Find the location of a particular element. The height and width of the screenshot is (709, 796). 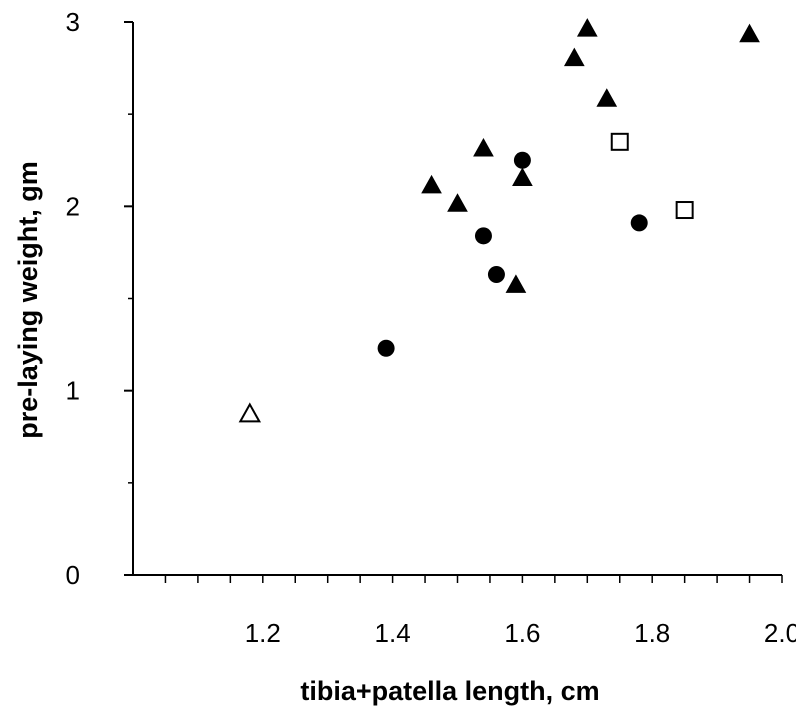

y-tick-label: 3 is located at coordinates (73, 22).